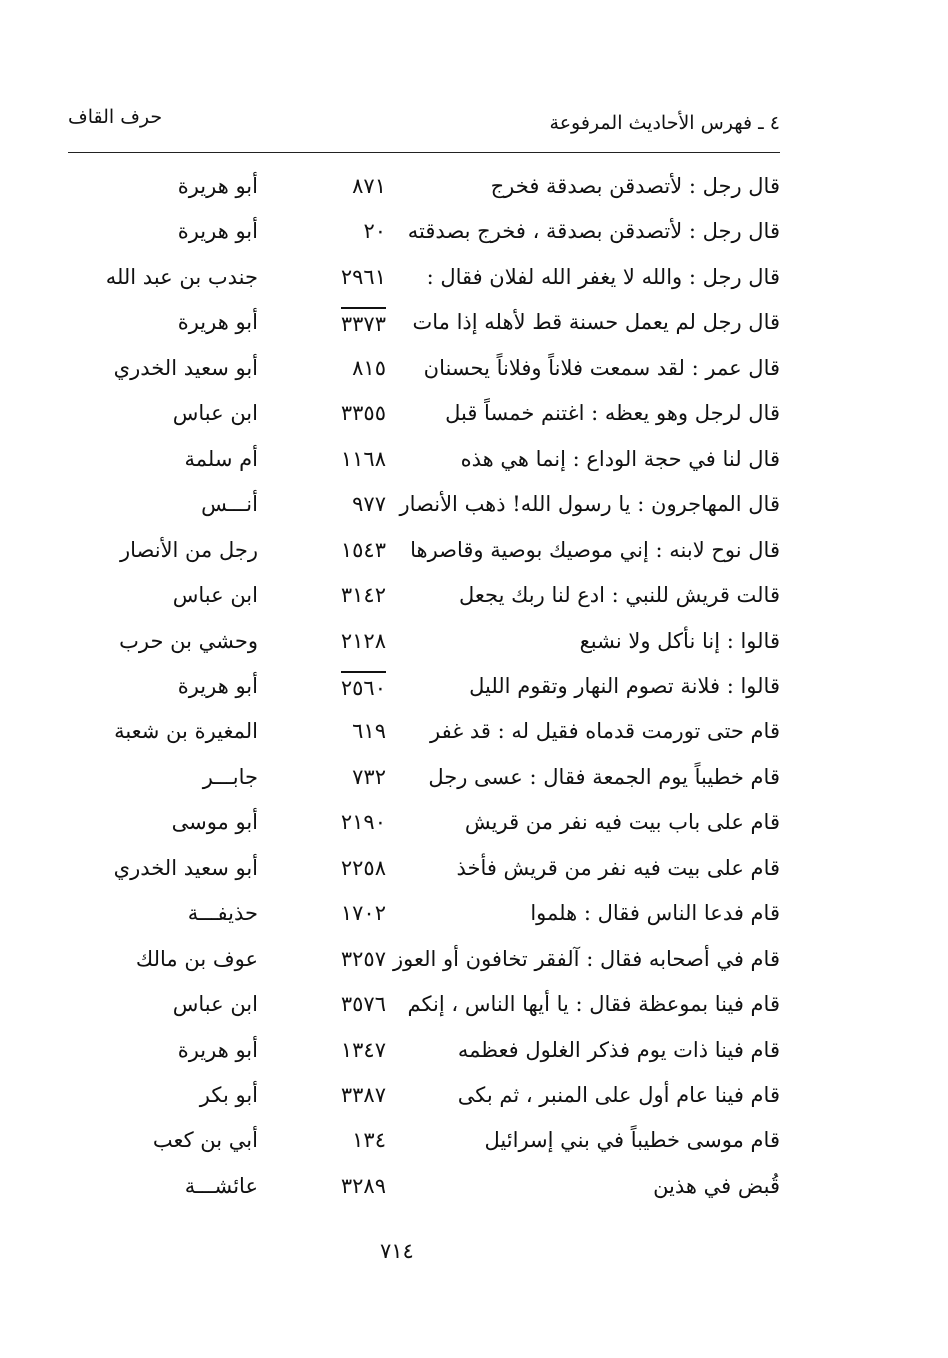 The height and width of the screenshot is (1358, 948). I want to click on row-number: ١٧٠٢, so click(363, 913).